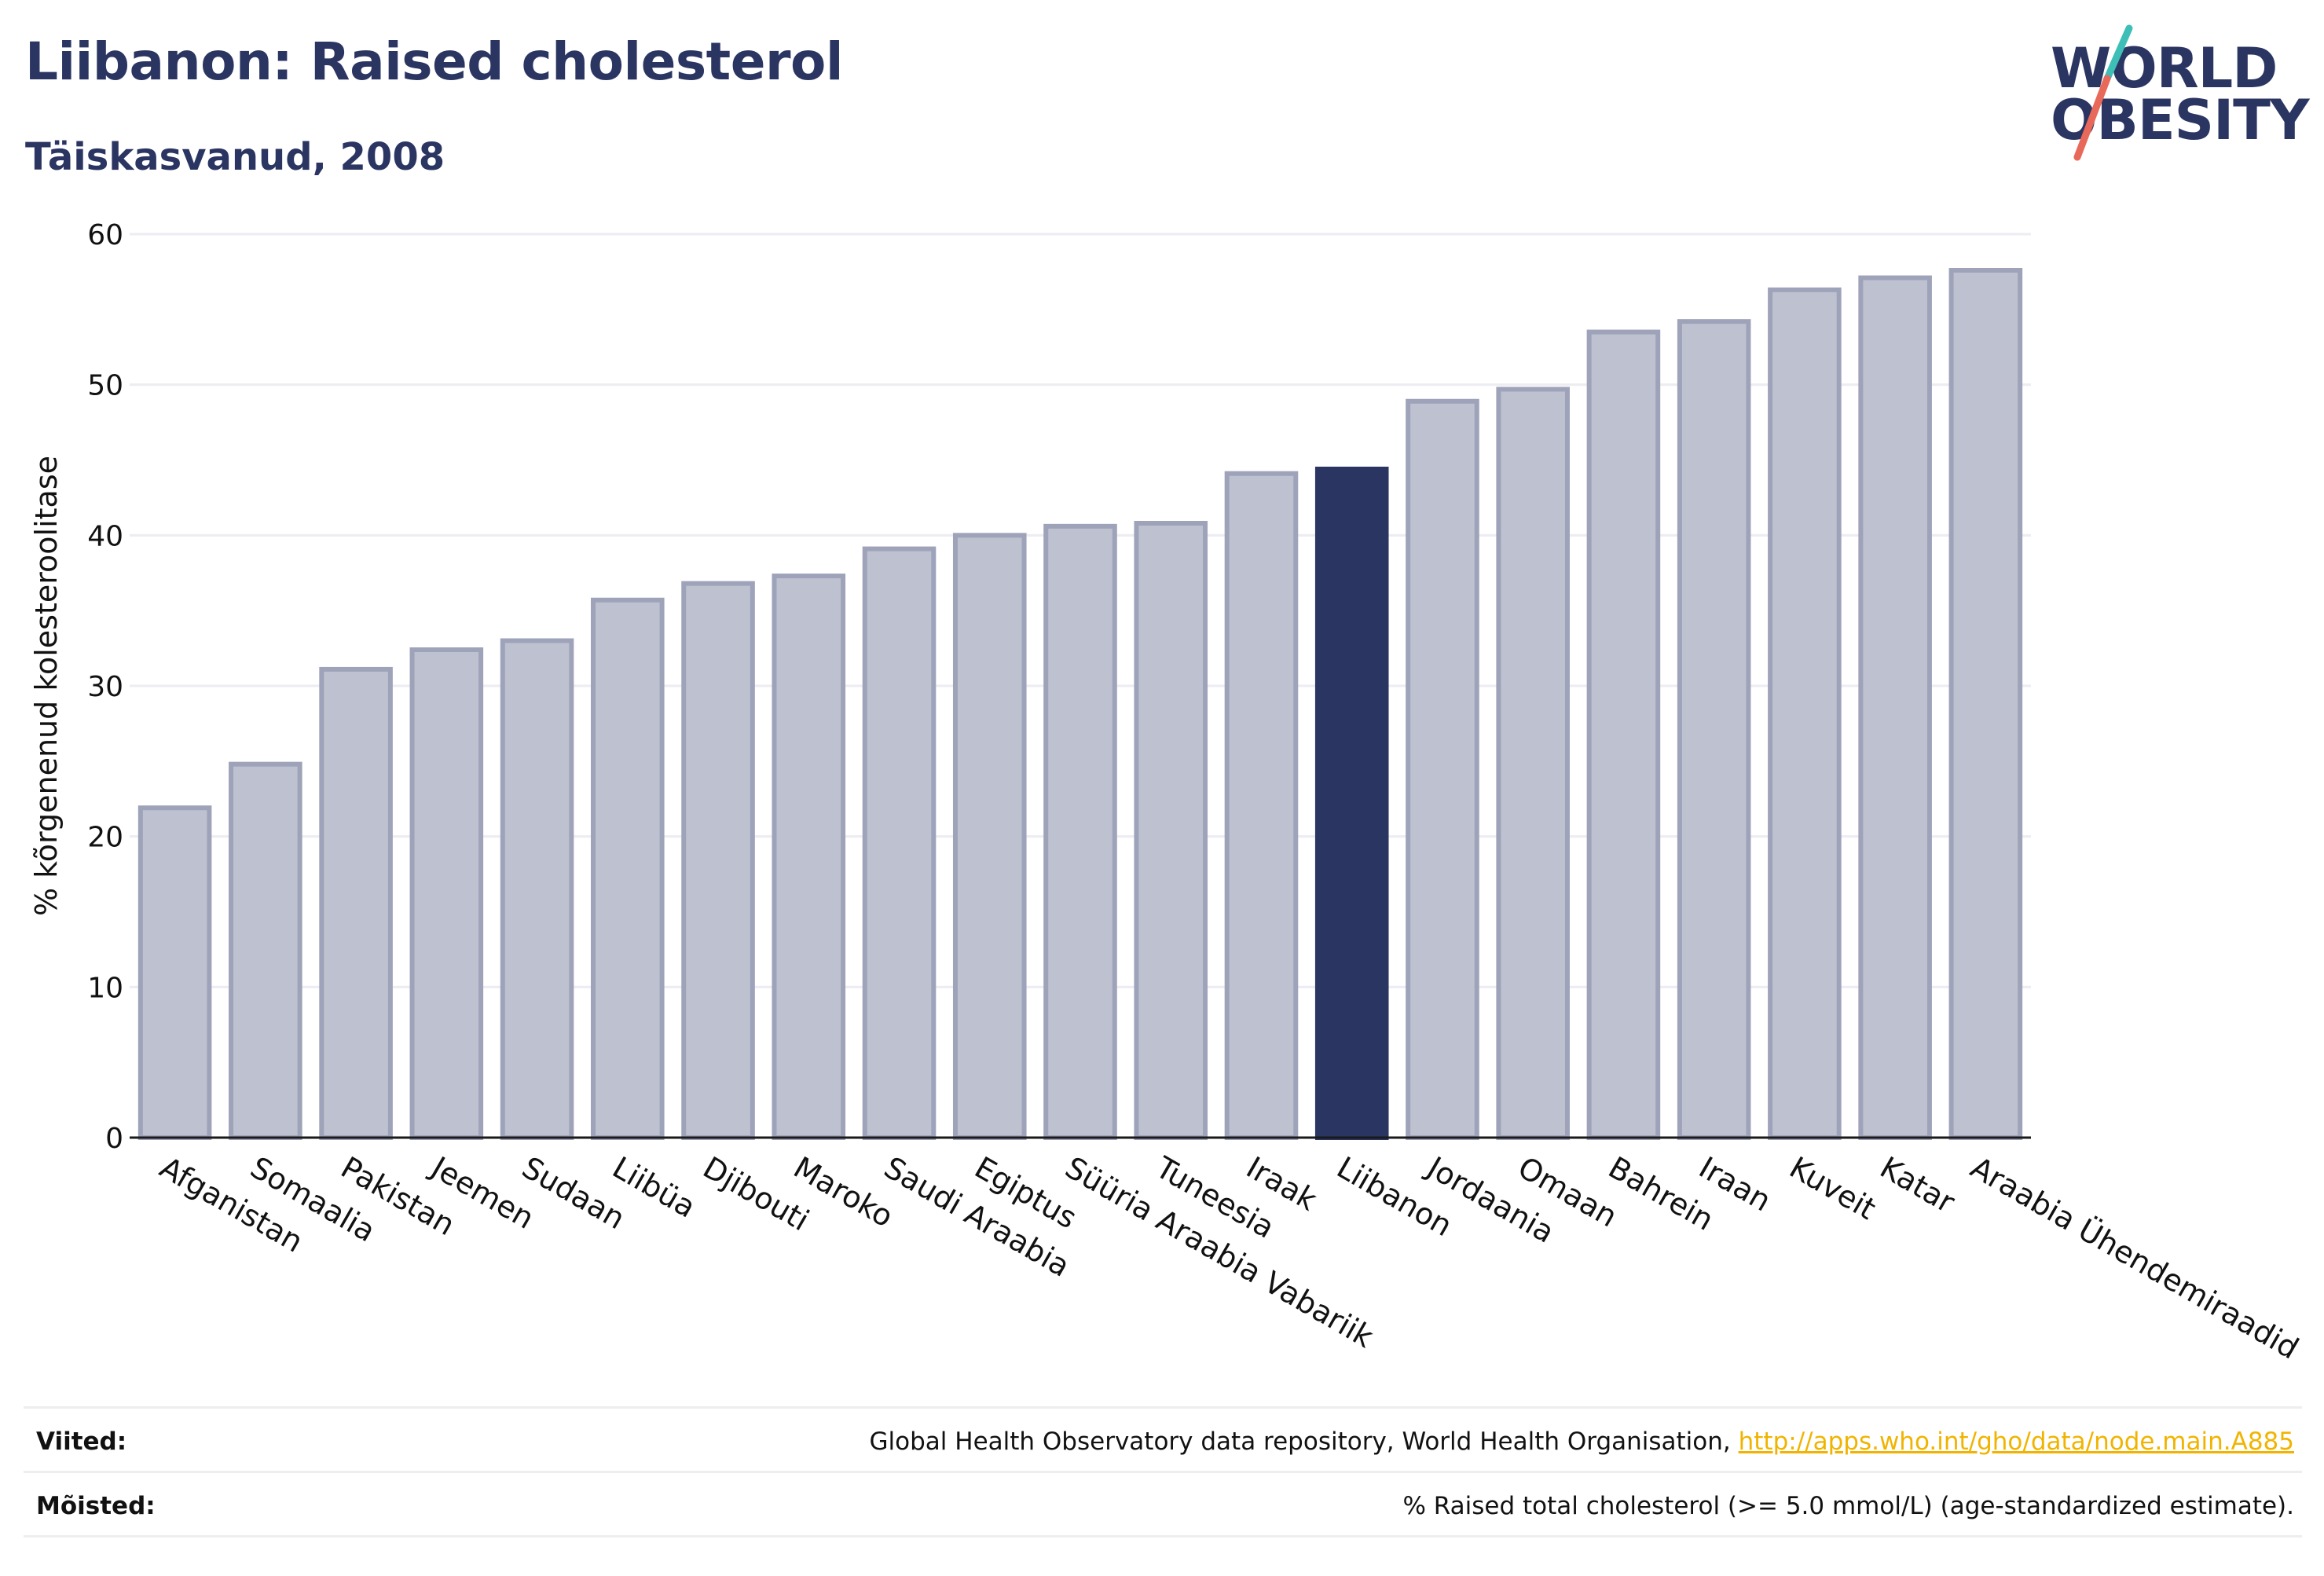 The image size is (2324, 1576). I want to click on y-tick-label: 30, so click(105, 687).